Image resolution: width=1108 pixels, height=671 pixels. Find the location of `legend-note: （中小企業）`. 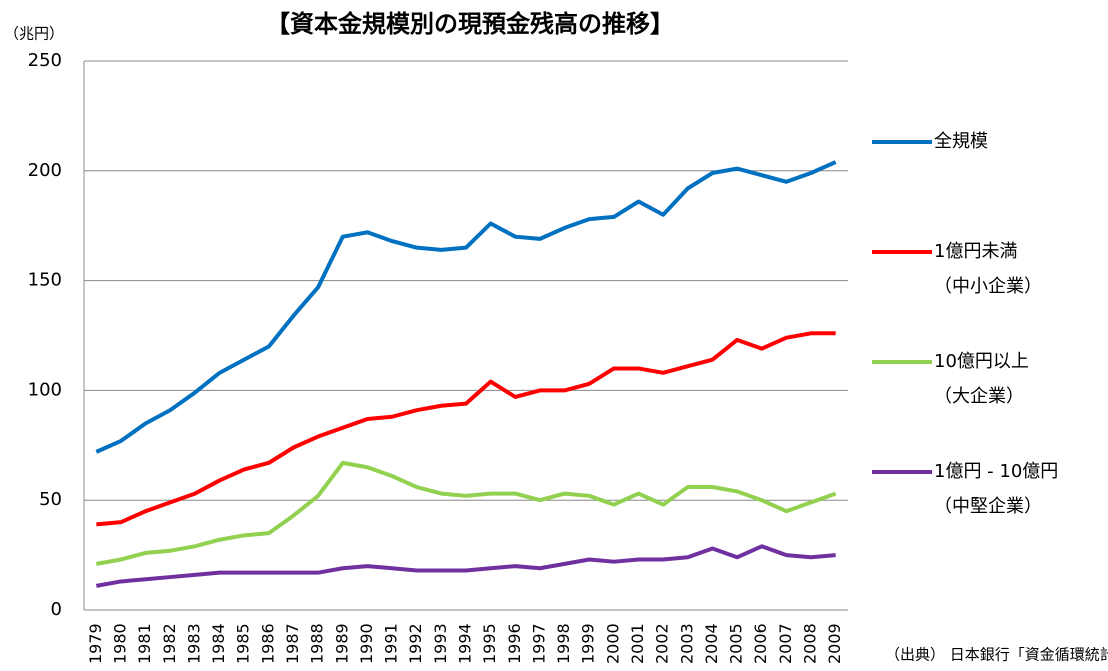

legend-note: （中小企業） is located at coordinates (988, 286).